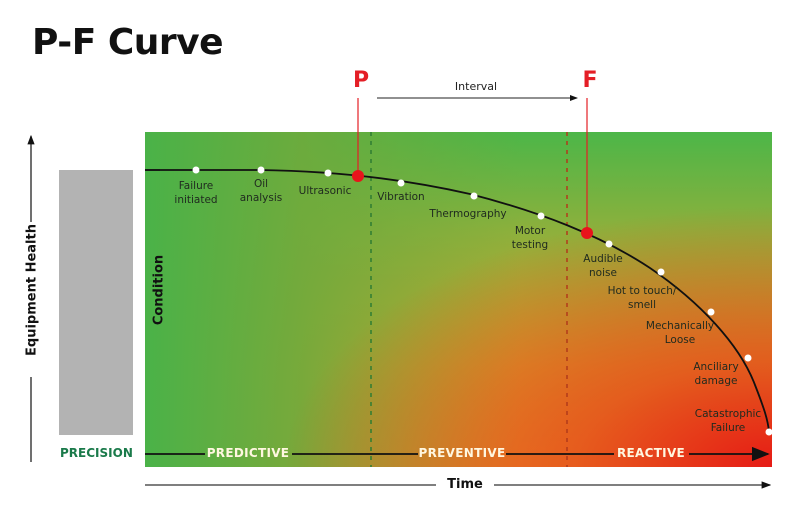 The width and height of the screenshot is (800, 519). I want to click on point-audible-noise, so click(609, 244).